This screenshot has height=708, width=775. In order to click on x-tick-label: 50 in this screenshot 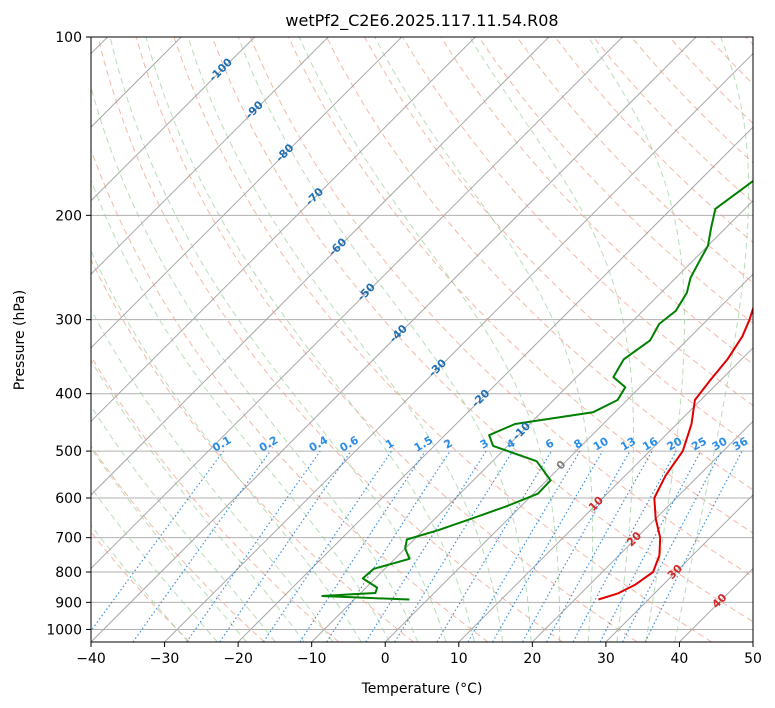, I will do `click(753, 659)`.